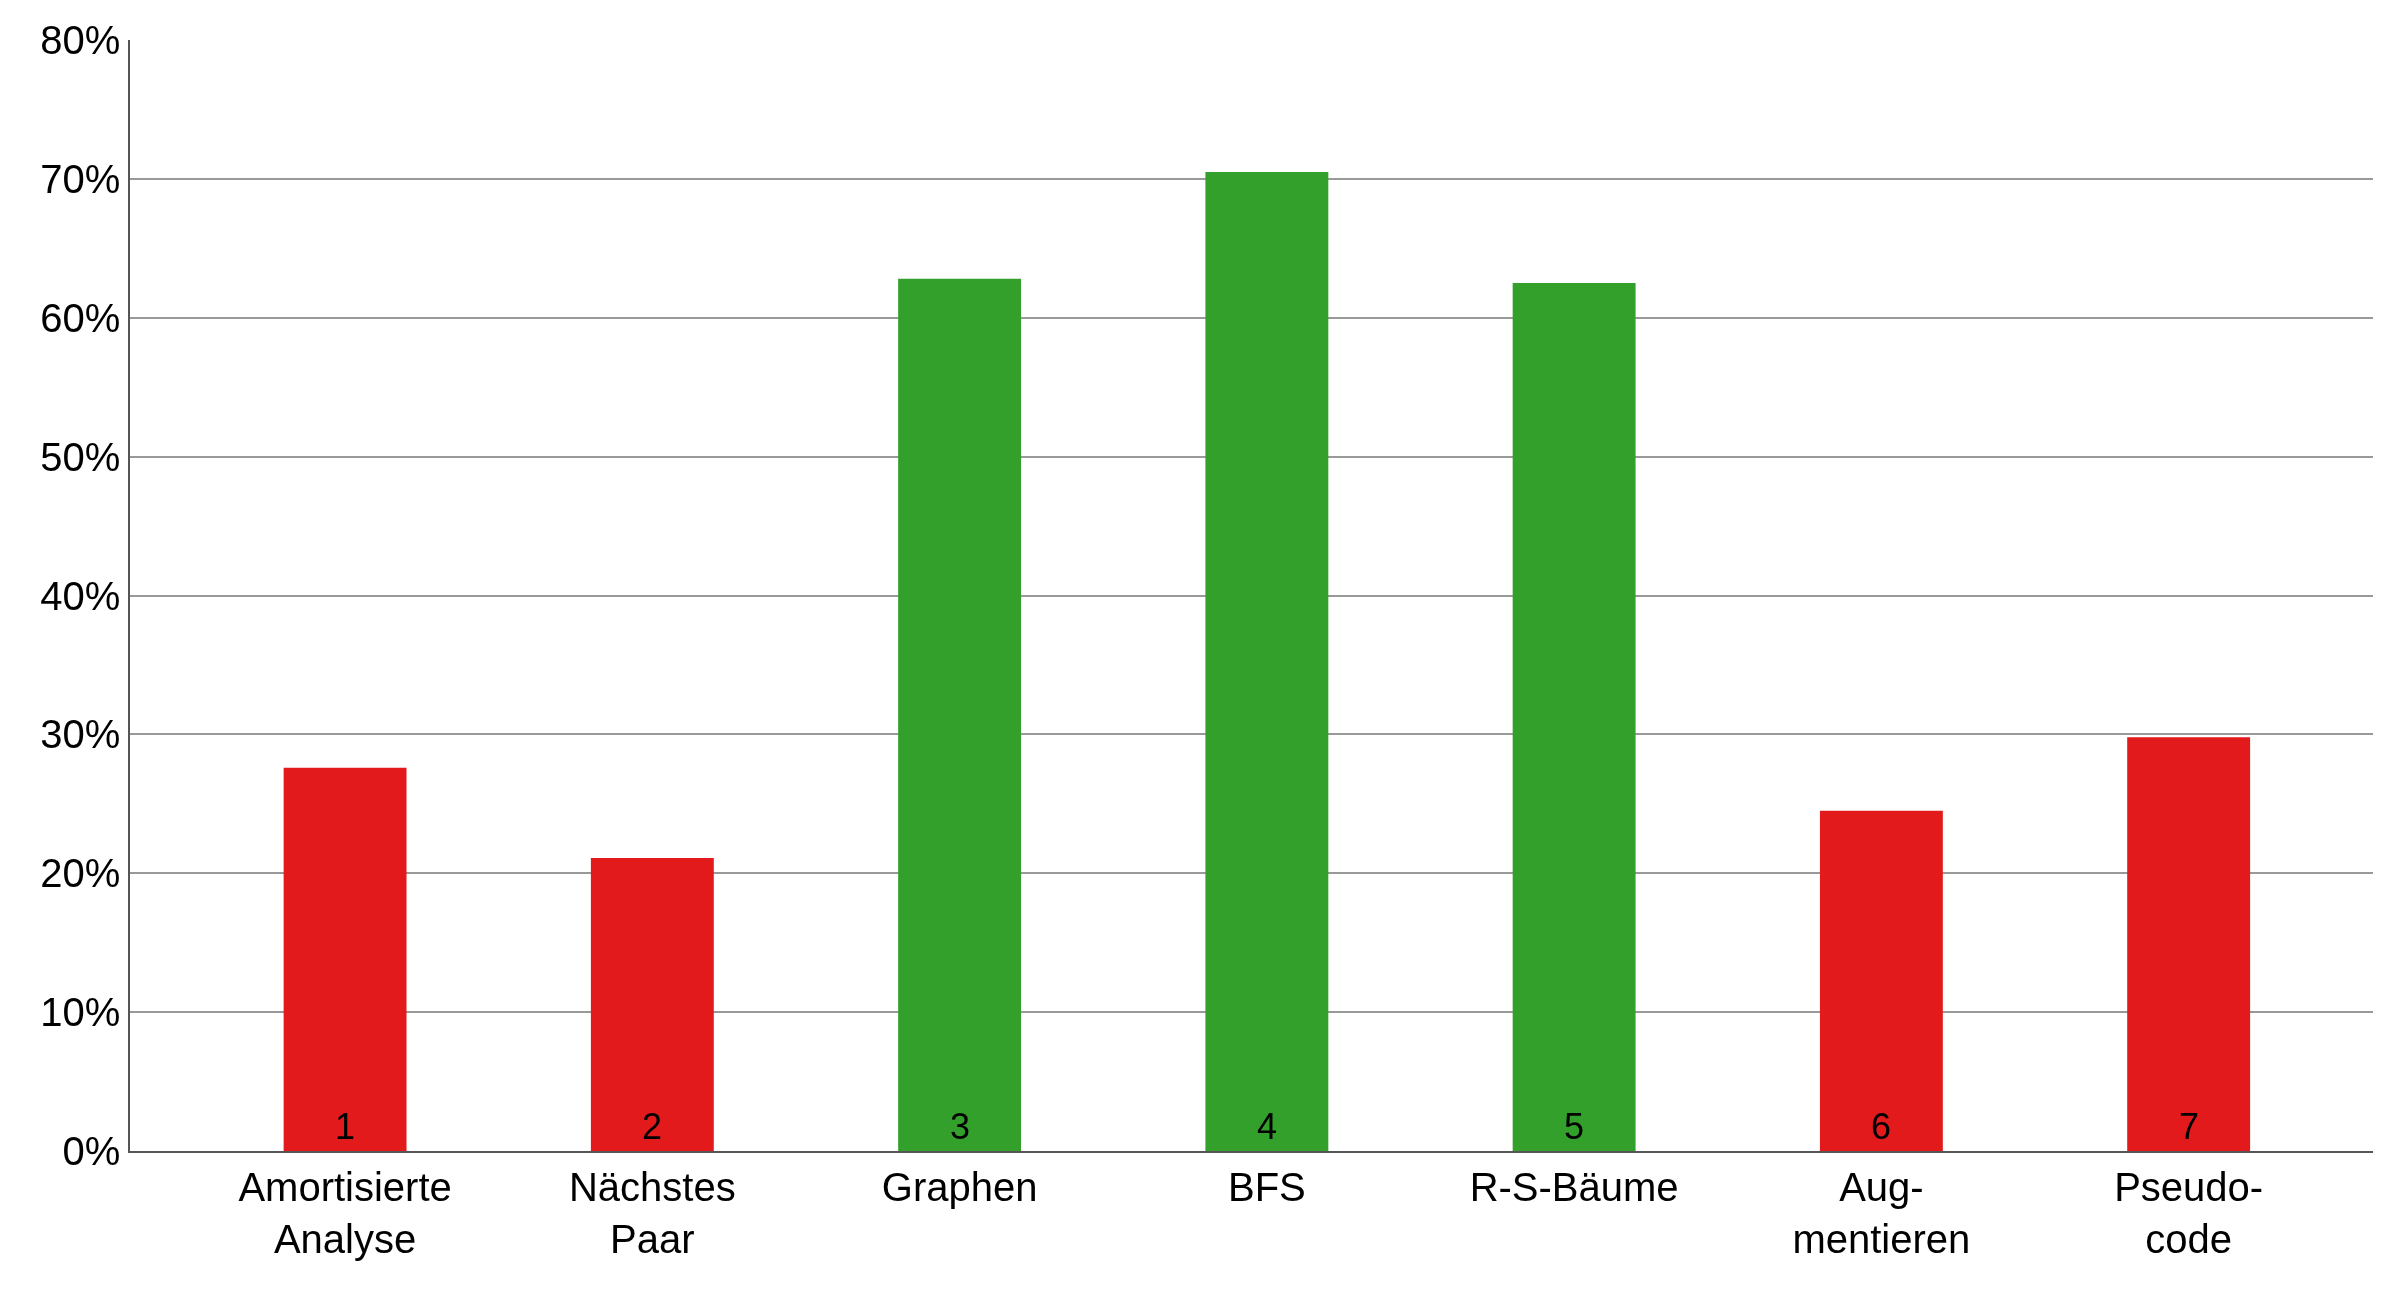 The height and width of the screenshot is (1291, 2403). Describe the element at coordinates (80, 873) in the screenshot. I see `y-tick-label: 20%` at that location.